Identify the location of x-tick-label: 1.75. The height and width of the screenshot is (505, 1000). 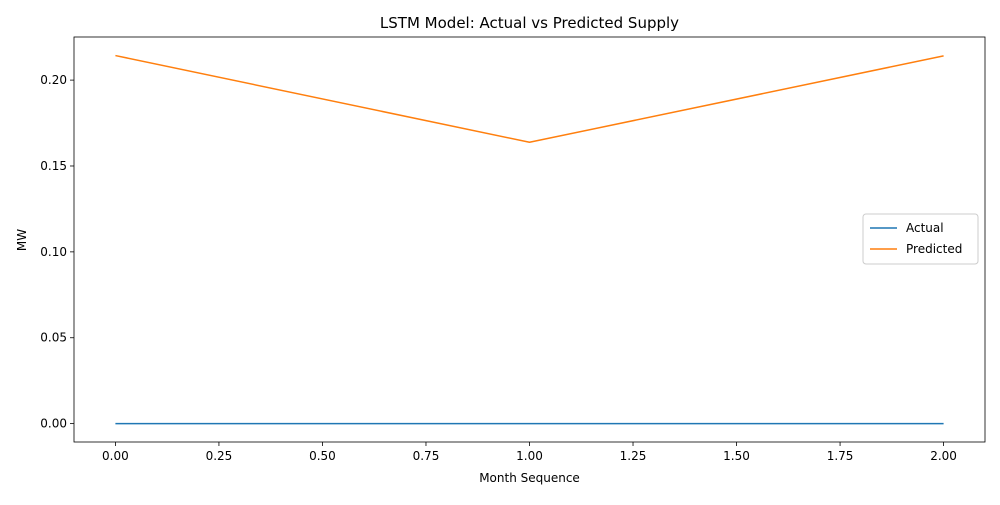
(840, 456).